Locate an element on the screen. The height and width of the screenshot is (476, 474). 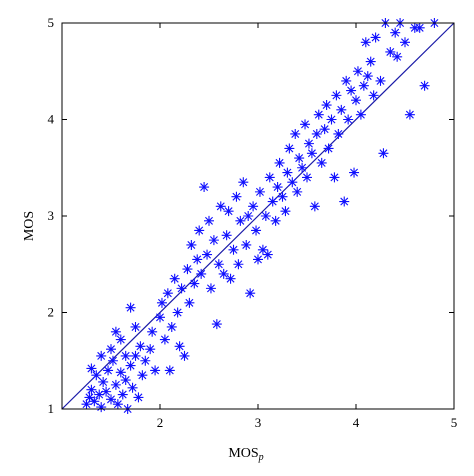
y-tick-label: 2 is located at coordinates (51, 312).